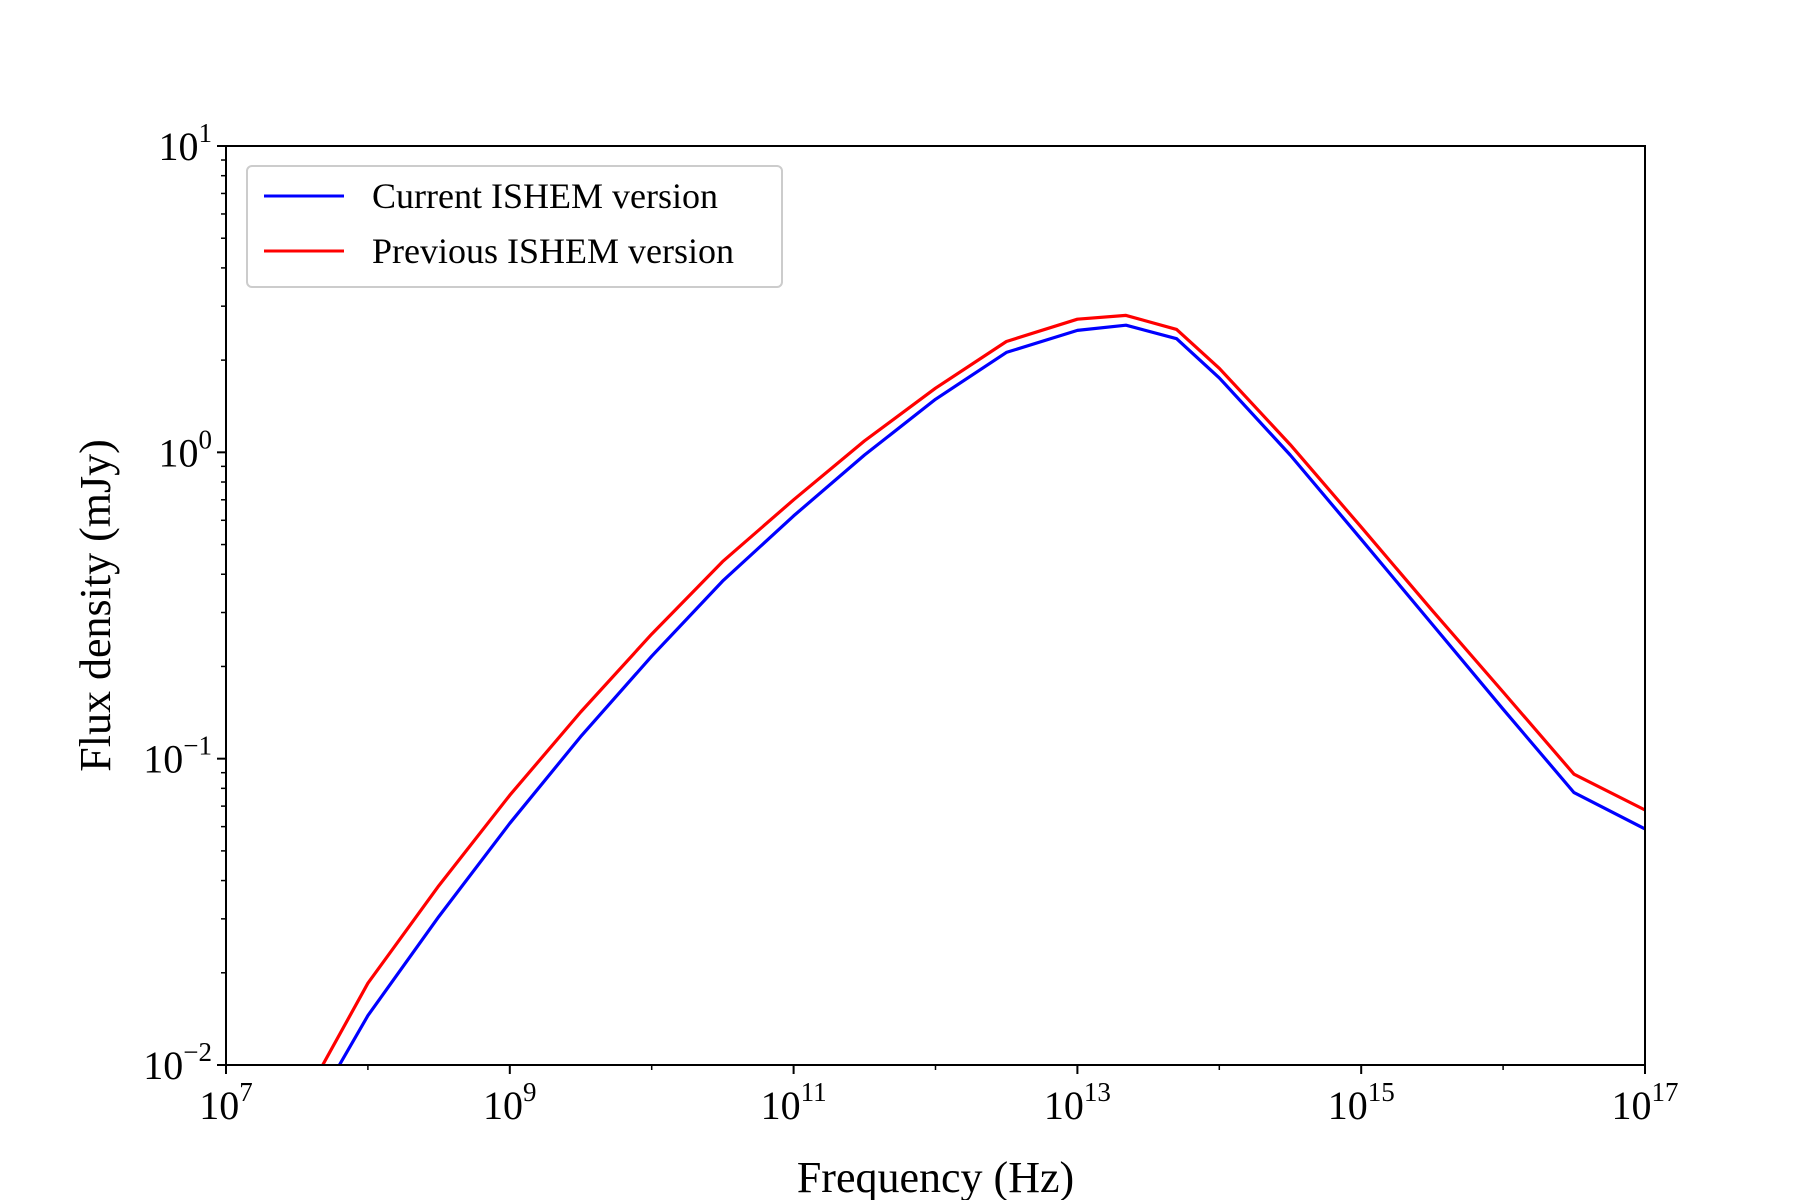 Image resolution: width=1800 pixels, height=1200 pixels. I want to click on y-tick-label: 10⁻², so click(177, 1062).